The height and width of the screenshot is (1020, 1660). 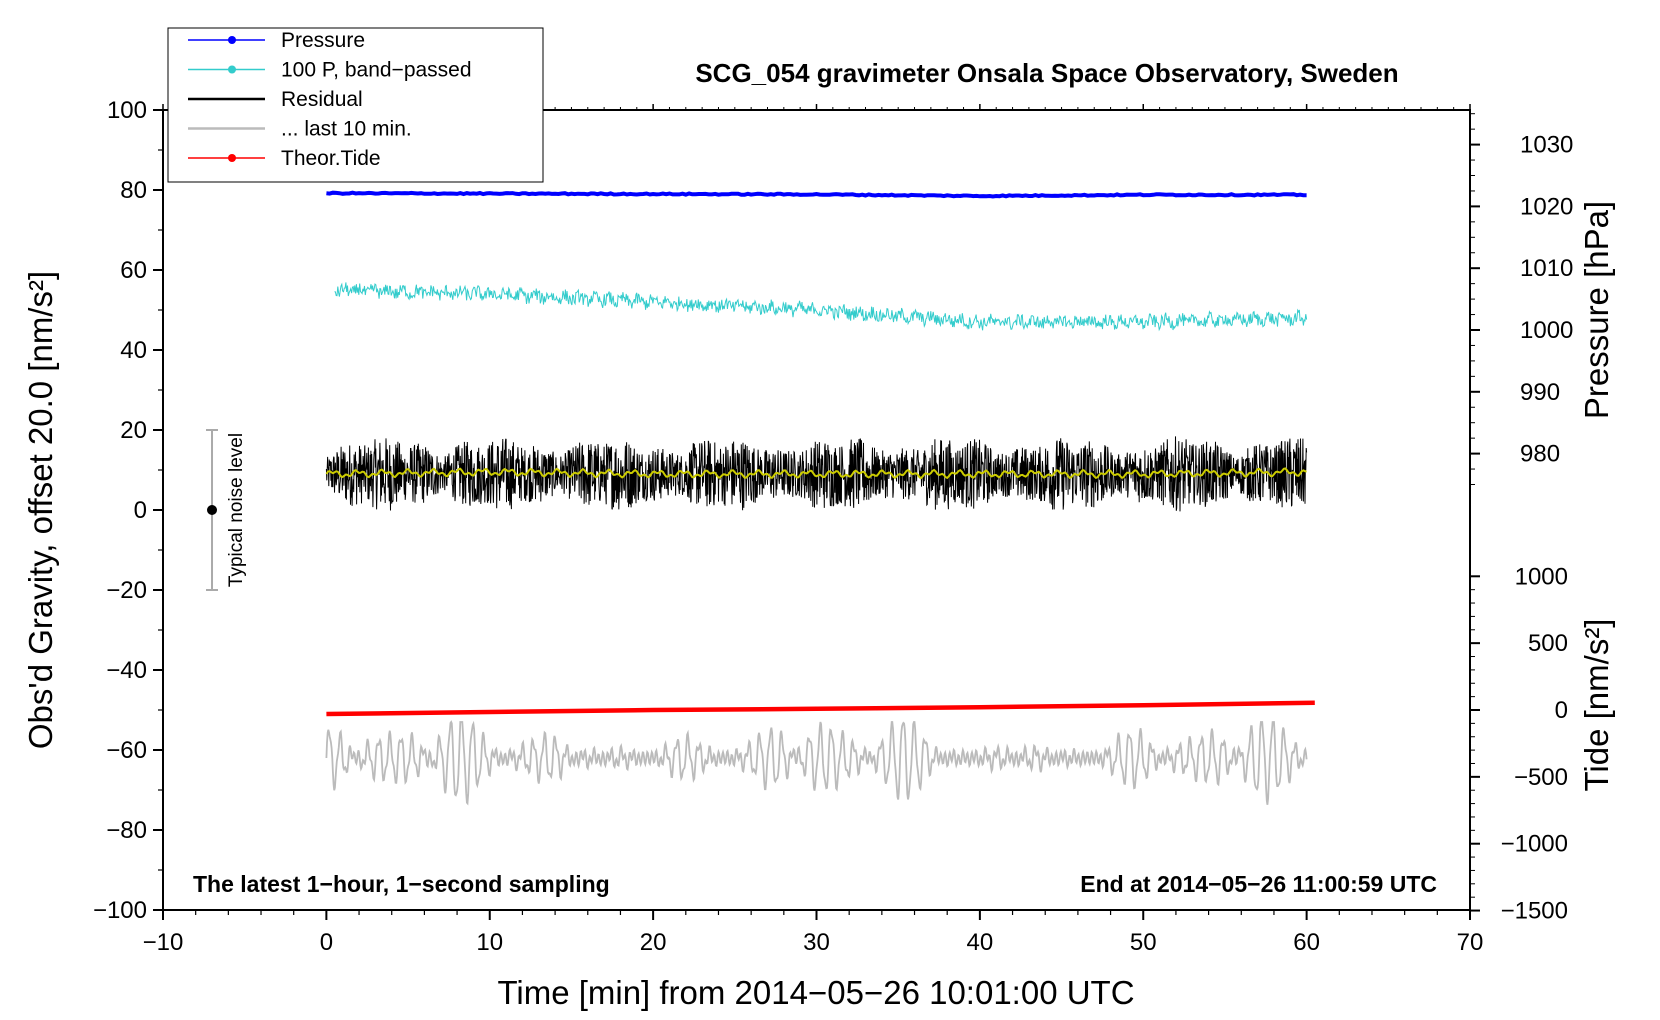 What do you see at coordinates (1596, 310) in the screenshot?
I see `pressure-axis-title: Pressure [hPa]` at bounding box center [1596, 310].